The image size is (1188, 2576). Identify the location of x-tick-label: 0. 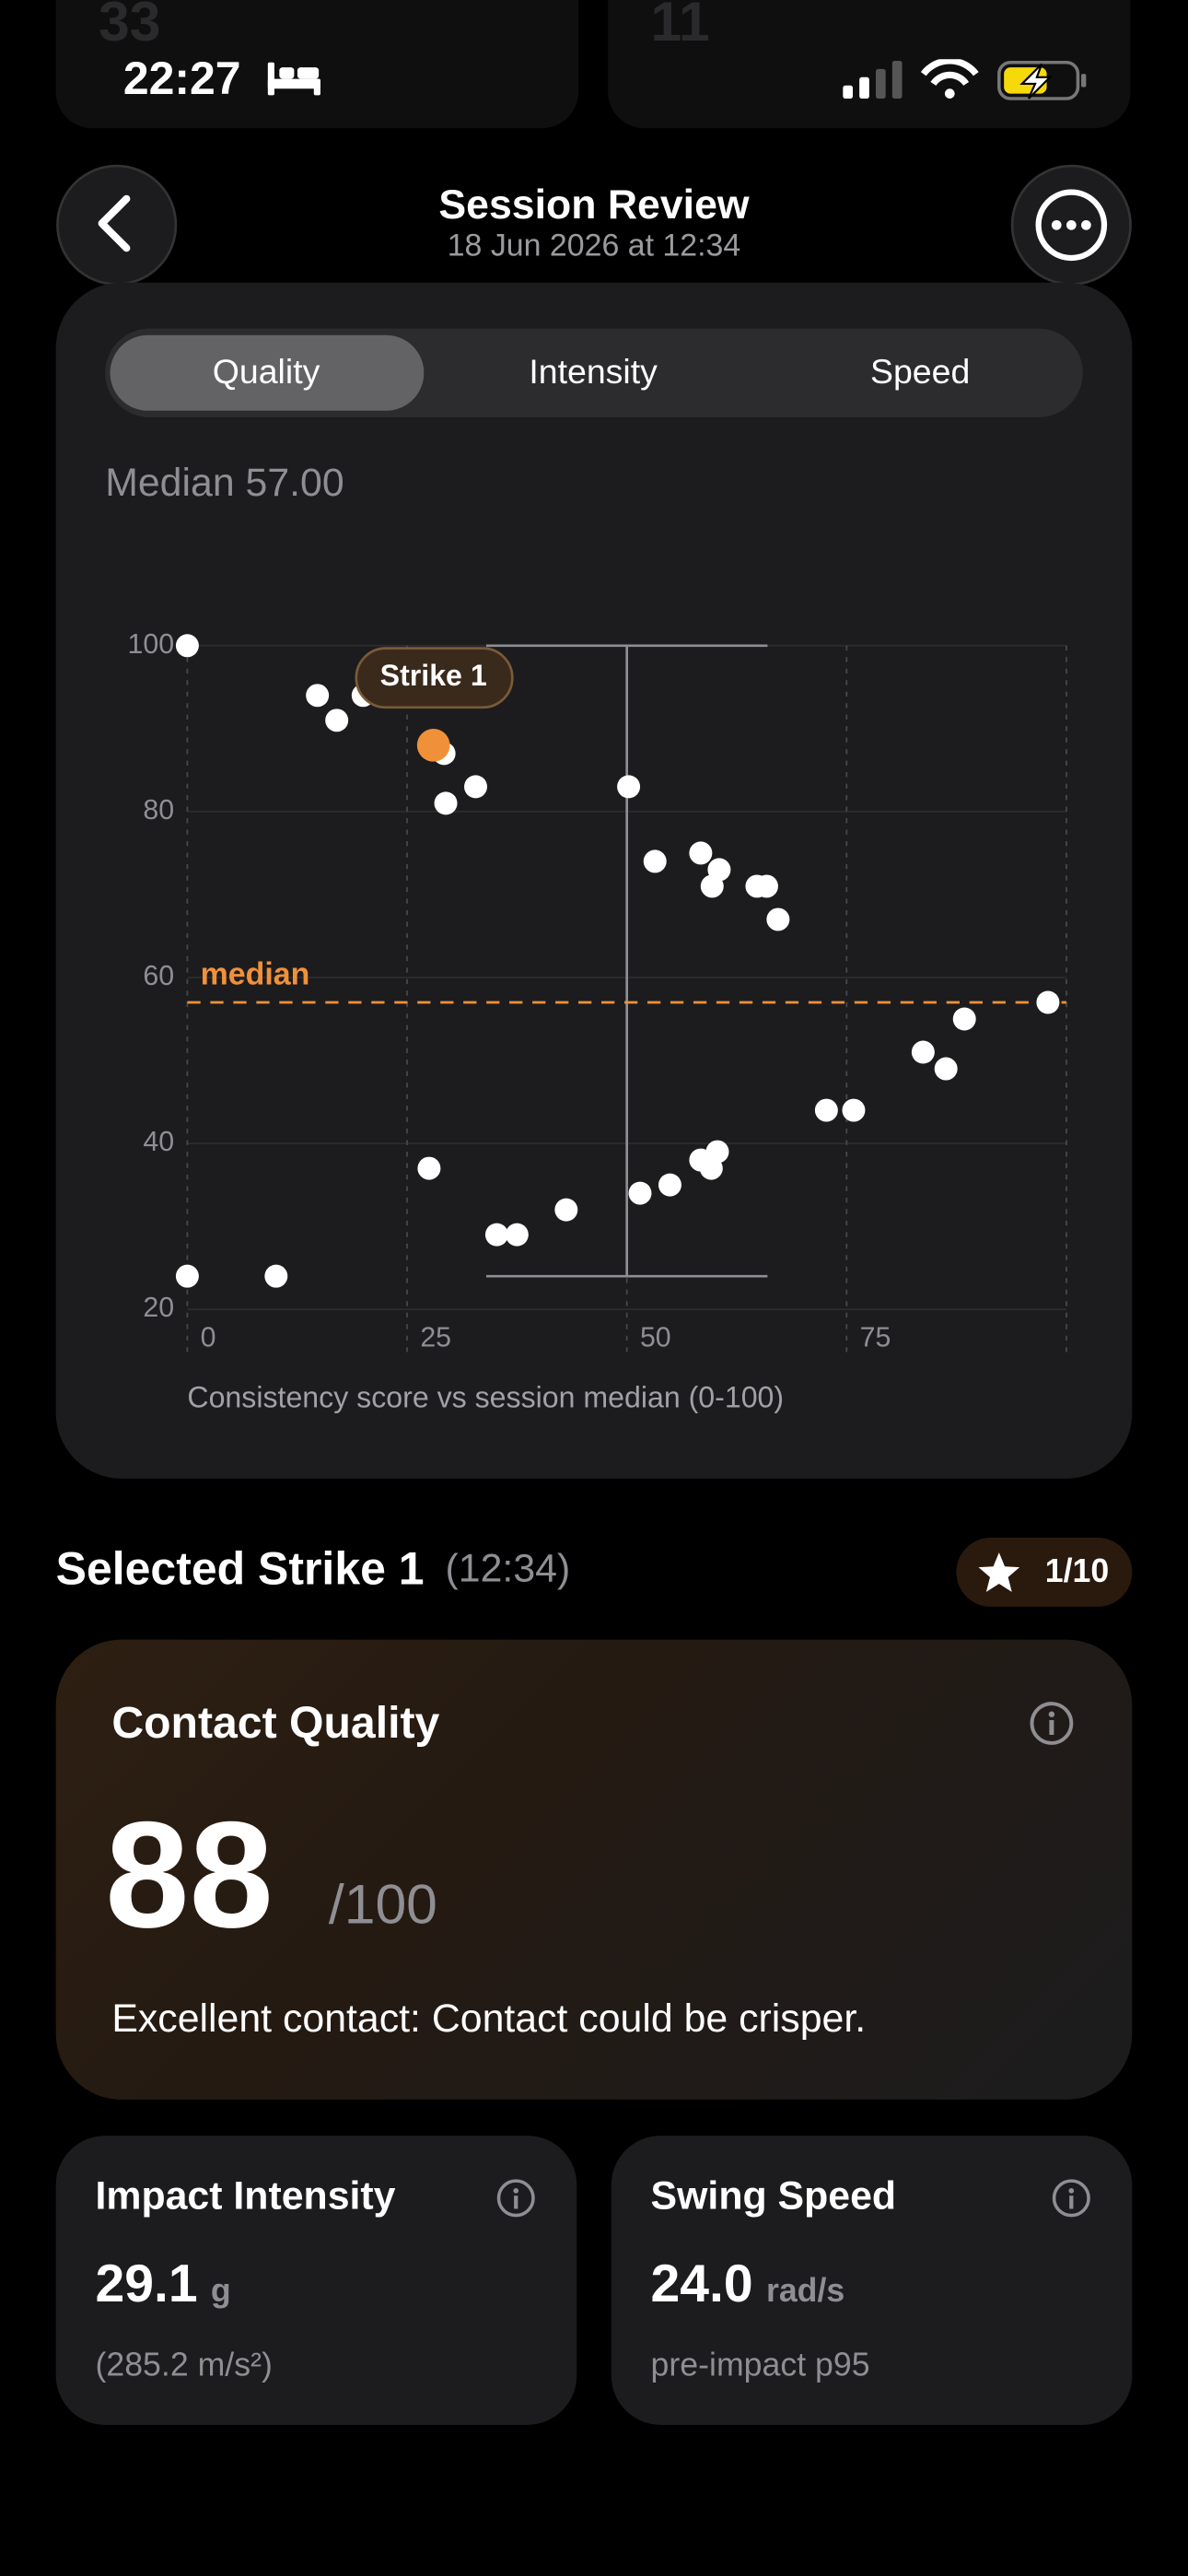
(208, 1337).